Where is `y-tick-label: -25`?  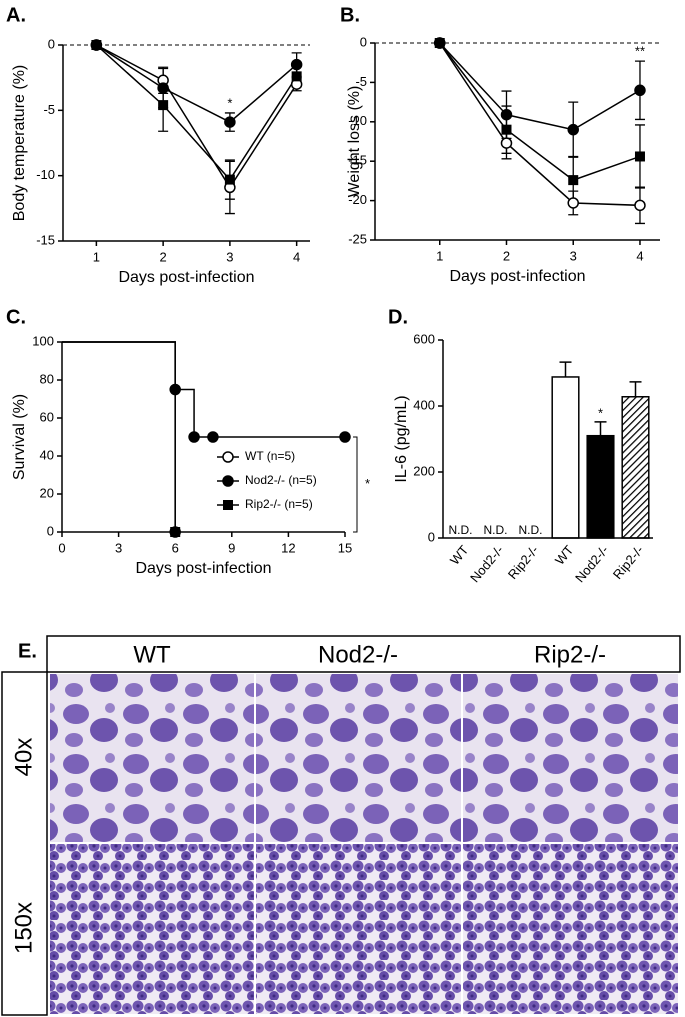 y-tick-label: -25 is located at coordinates (357, 238).